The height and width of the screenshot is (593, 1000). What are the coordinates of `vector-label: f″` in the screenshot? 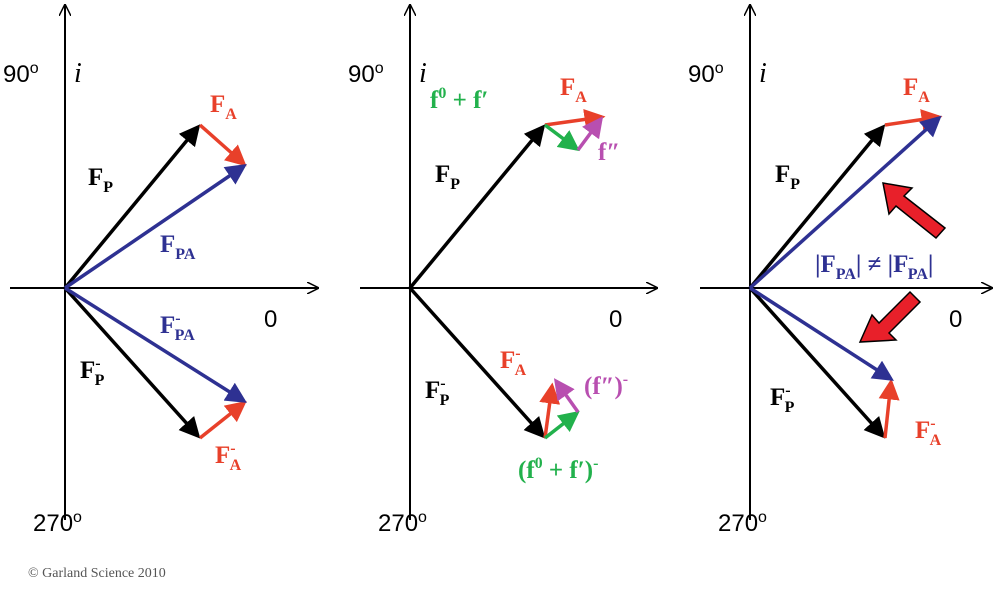 It's located at (609, 152).